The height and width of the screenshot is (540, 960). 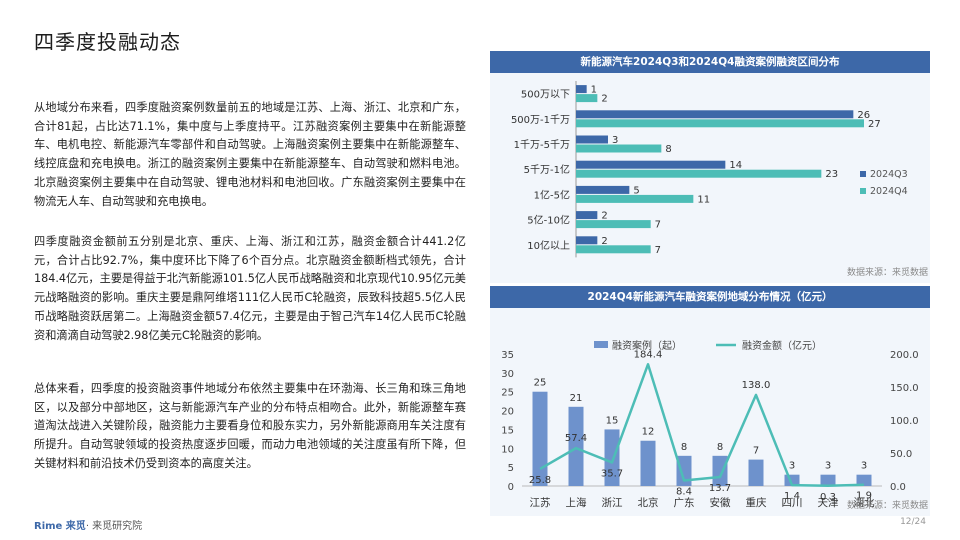 I want to click on data-label: 11, so click(x=703, y=199).